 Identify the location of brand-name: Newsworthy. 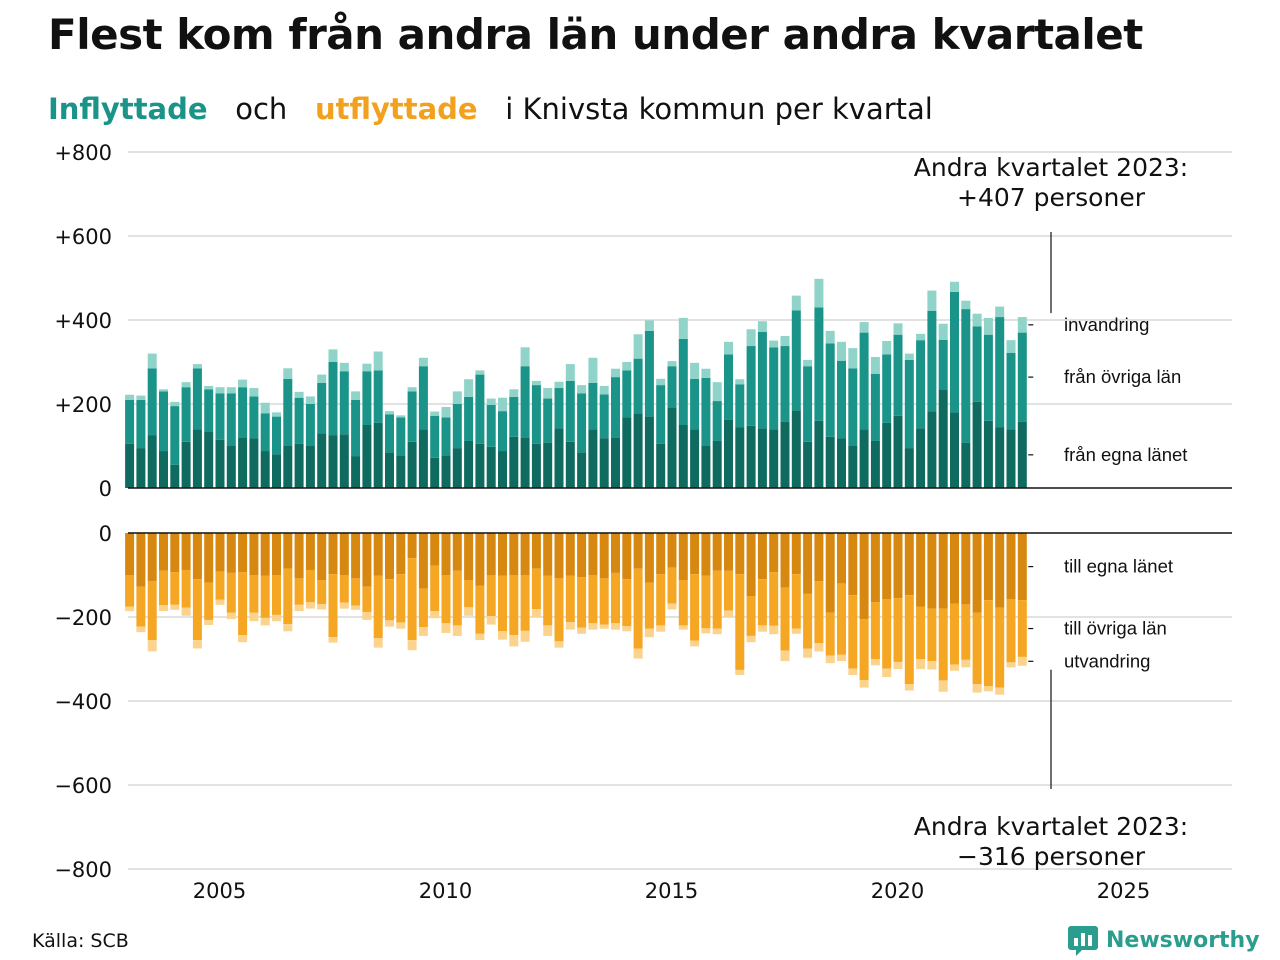
(1183, 940).